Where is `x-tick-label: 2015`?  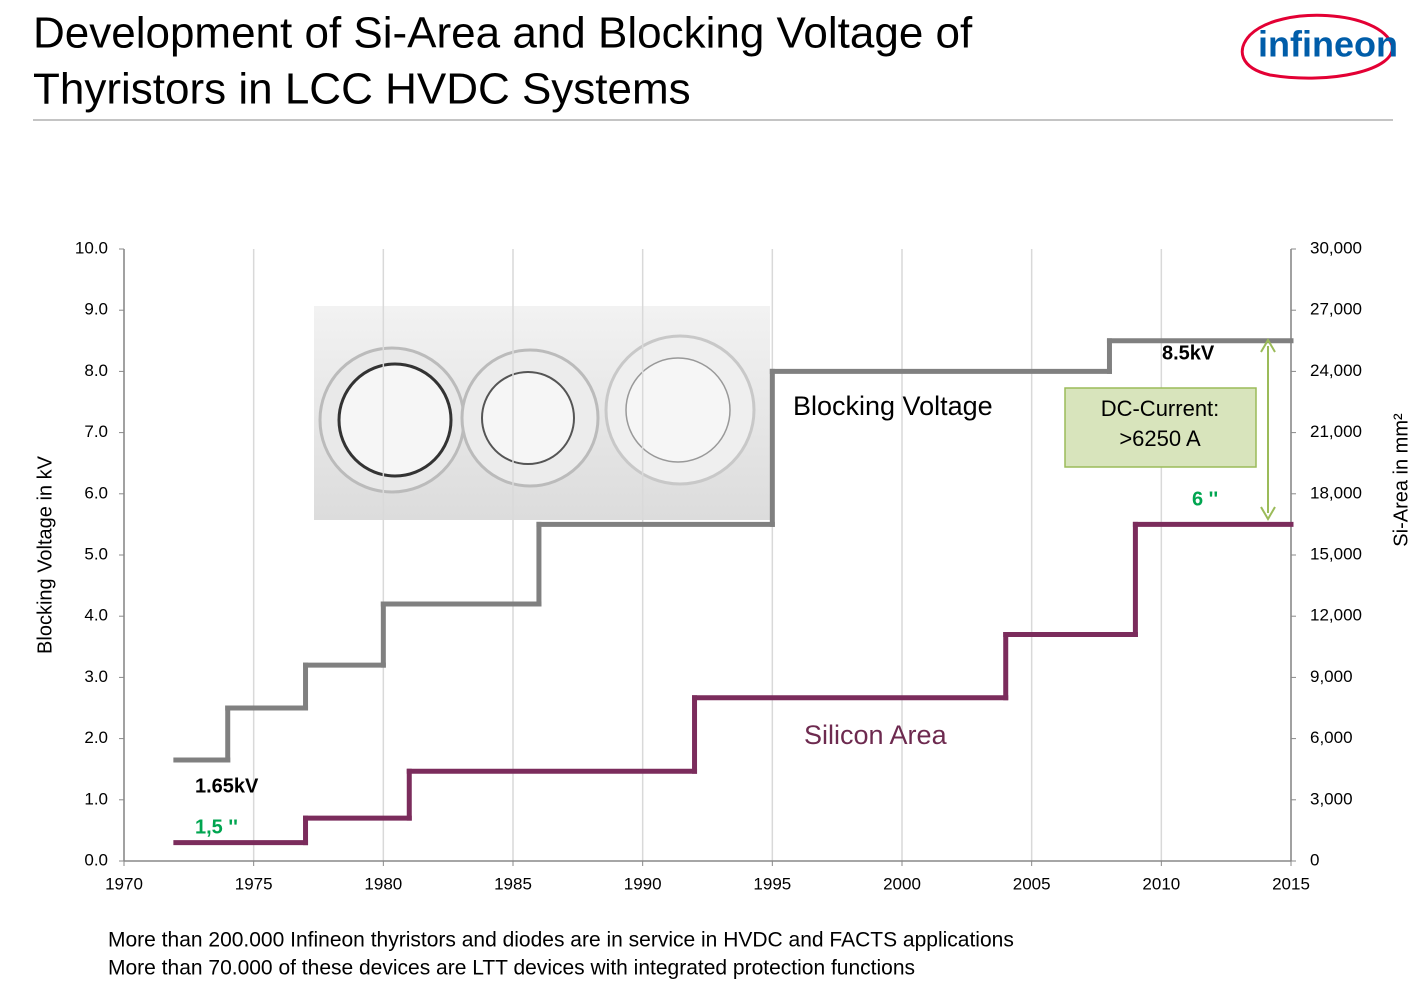 x-tick-label: 2015 is located at coordinates (1291, 883).